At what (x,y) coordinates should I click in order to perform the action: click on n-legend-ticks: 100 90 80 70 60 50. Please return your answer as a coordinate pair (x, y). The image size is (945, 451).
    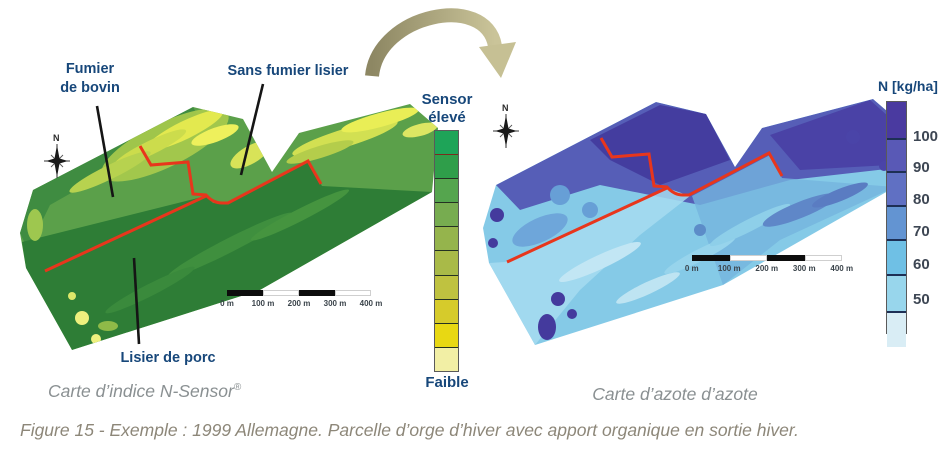
    Looking at the image, I should click on (929, 225).